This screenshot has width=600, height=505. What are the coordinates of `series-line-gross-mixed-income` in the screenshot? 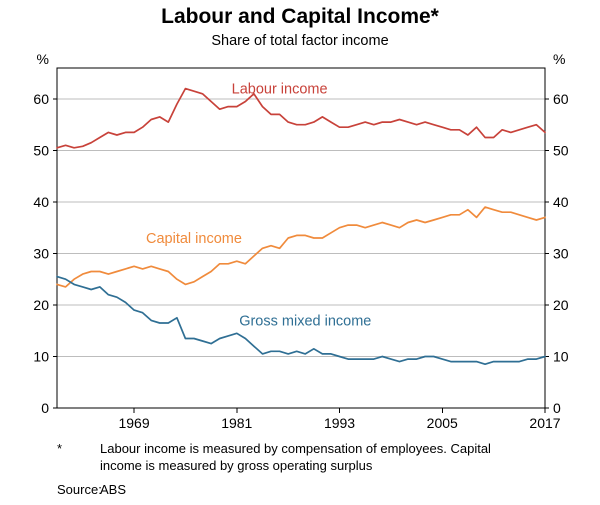 It's located at (301, 320).